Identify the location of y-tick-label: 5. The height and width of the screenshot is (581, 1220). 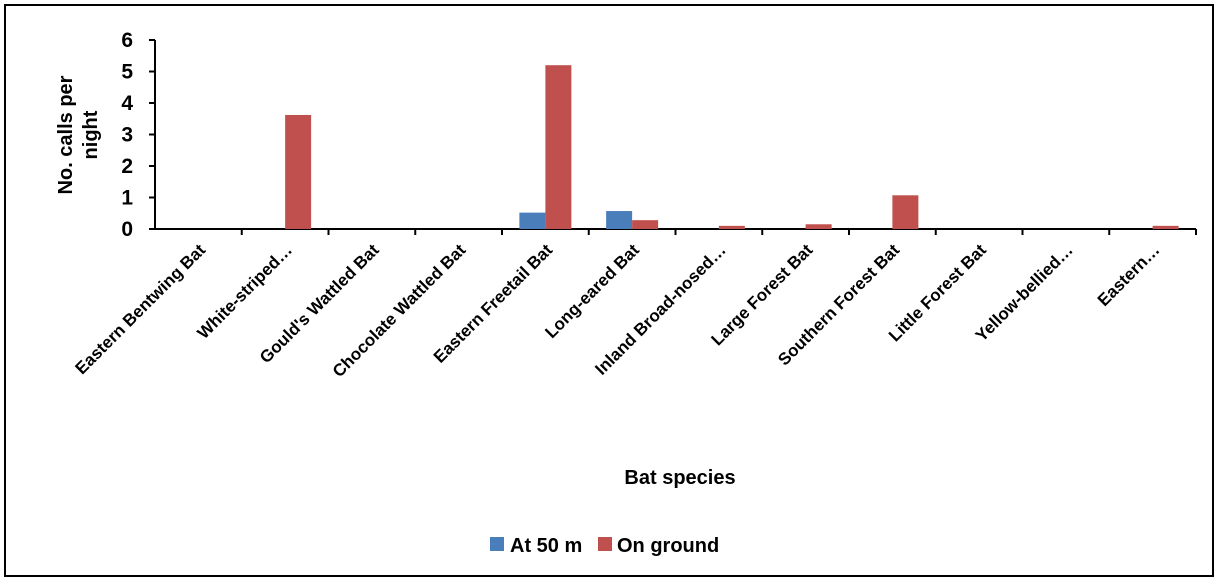
(127, 72).